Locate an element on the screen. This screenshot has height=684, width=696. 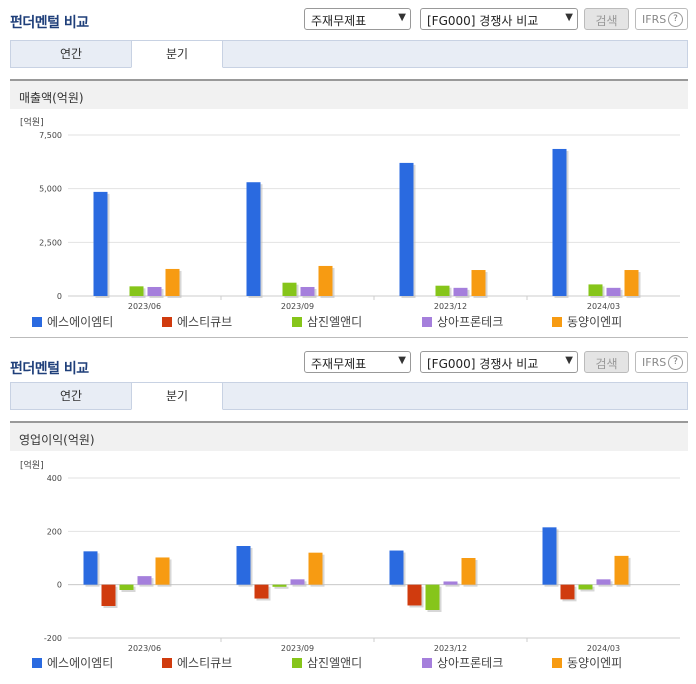
section-title: 영업이익(억원) is located at coordinates (349, 436).